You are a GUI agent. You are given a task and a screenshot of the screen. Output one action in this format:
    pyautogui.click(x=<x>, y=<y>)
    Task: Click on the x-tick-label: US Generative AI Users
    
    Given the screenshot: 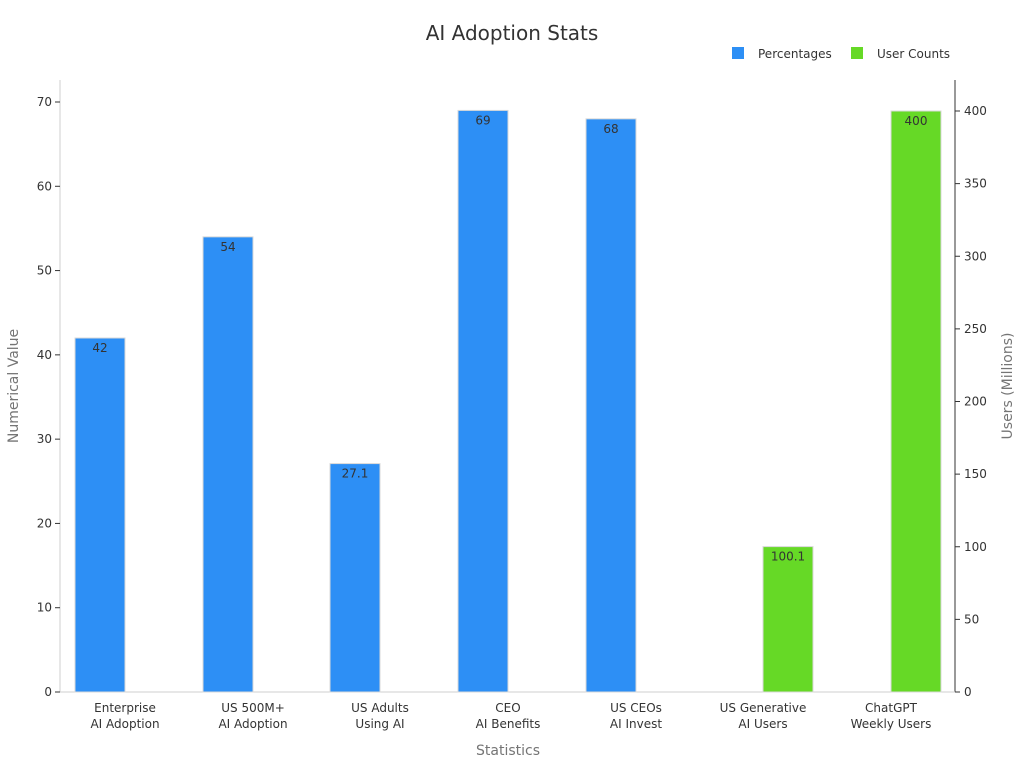 What is the action you would take?
    pyautogui.click(x=763, y=716)
    